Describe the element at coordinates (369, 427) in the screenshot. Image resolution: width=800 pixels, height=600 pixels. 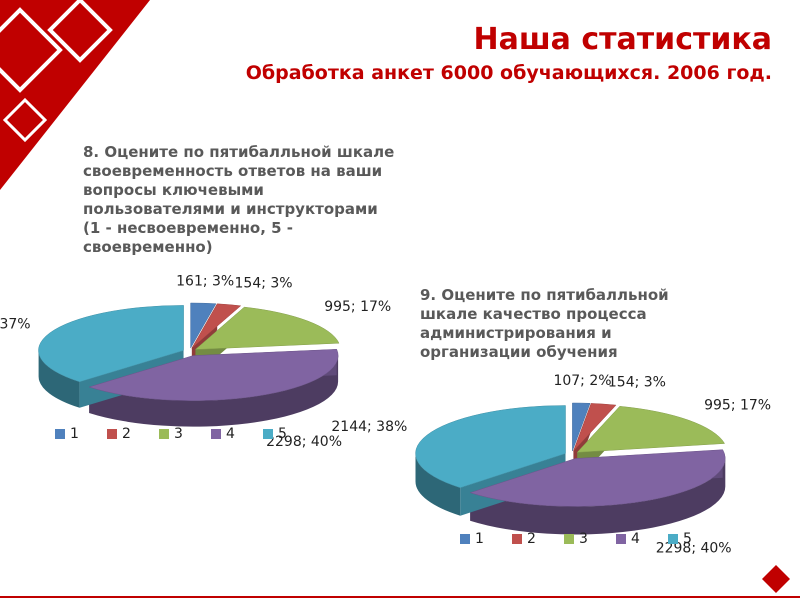
I see `value-label: 2144; 38%` at that location.